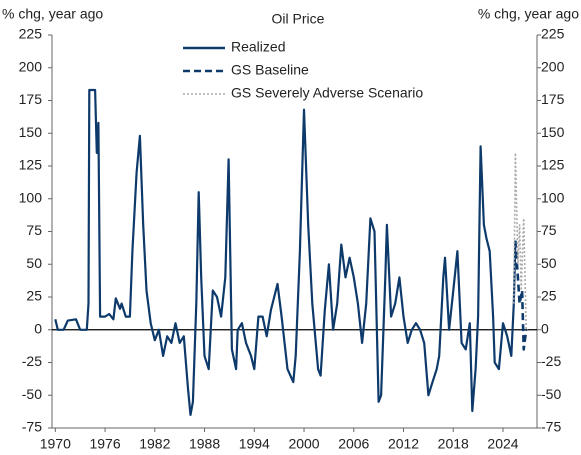 This screenshot has height=455, width=581. What do you see at coordinates (254, 444) in the screenshot?
I see `x-tick-label: 1994` at bounding box center [254, 444].